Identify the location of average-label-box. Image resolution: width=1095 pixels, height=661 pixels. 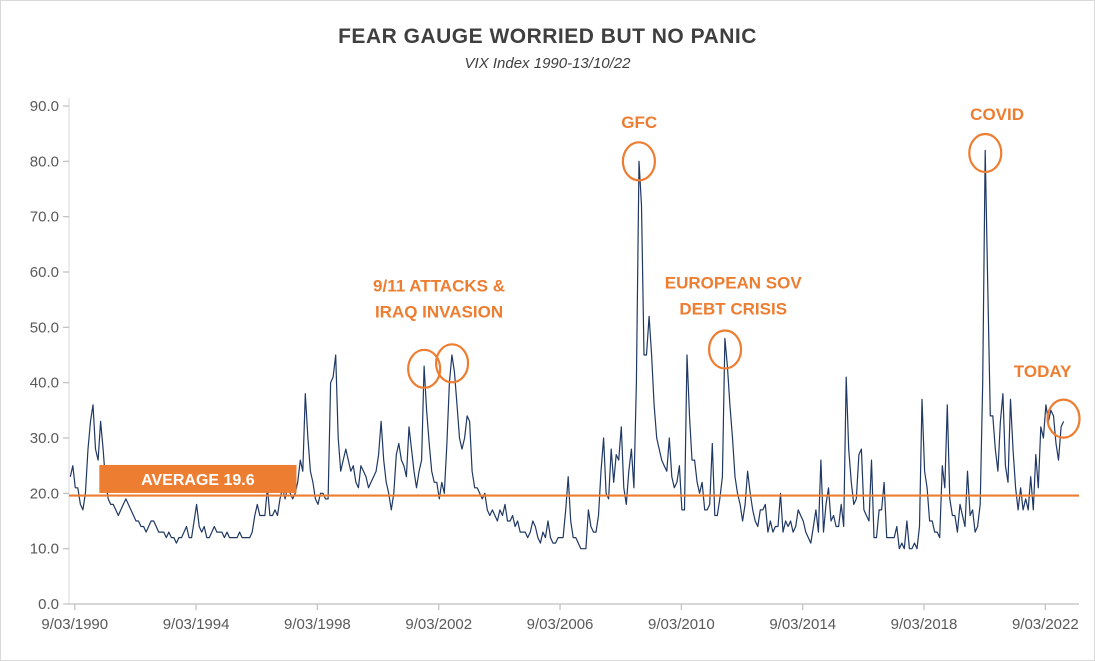
(198, 478).